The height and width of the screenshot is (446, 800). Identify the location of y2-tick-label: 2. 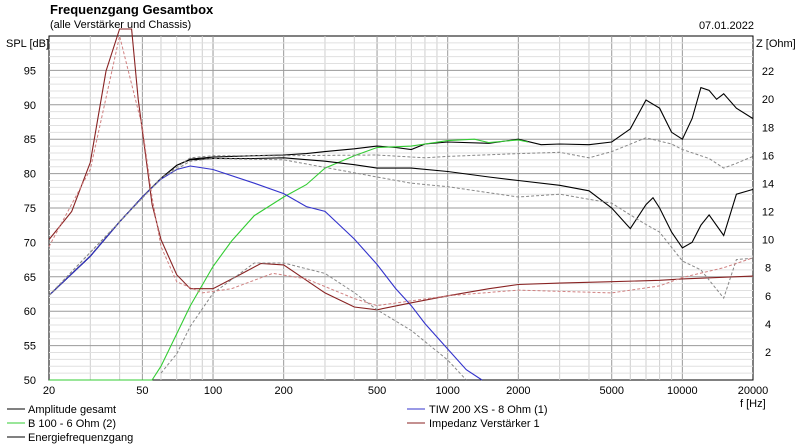
(768, 353).